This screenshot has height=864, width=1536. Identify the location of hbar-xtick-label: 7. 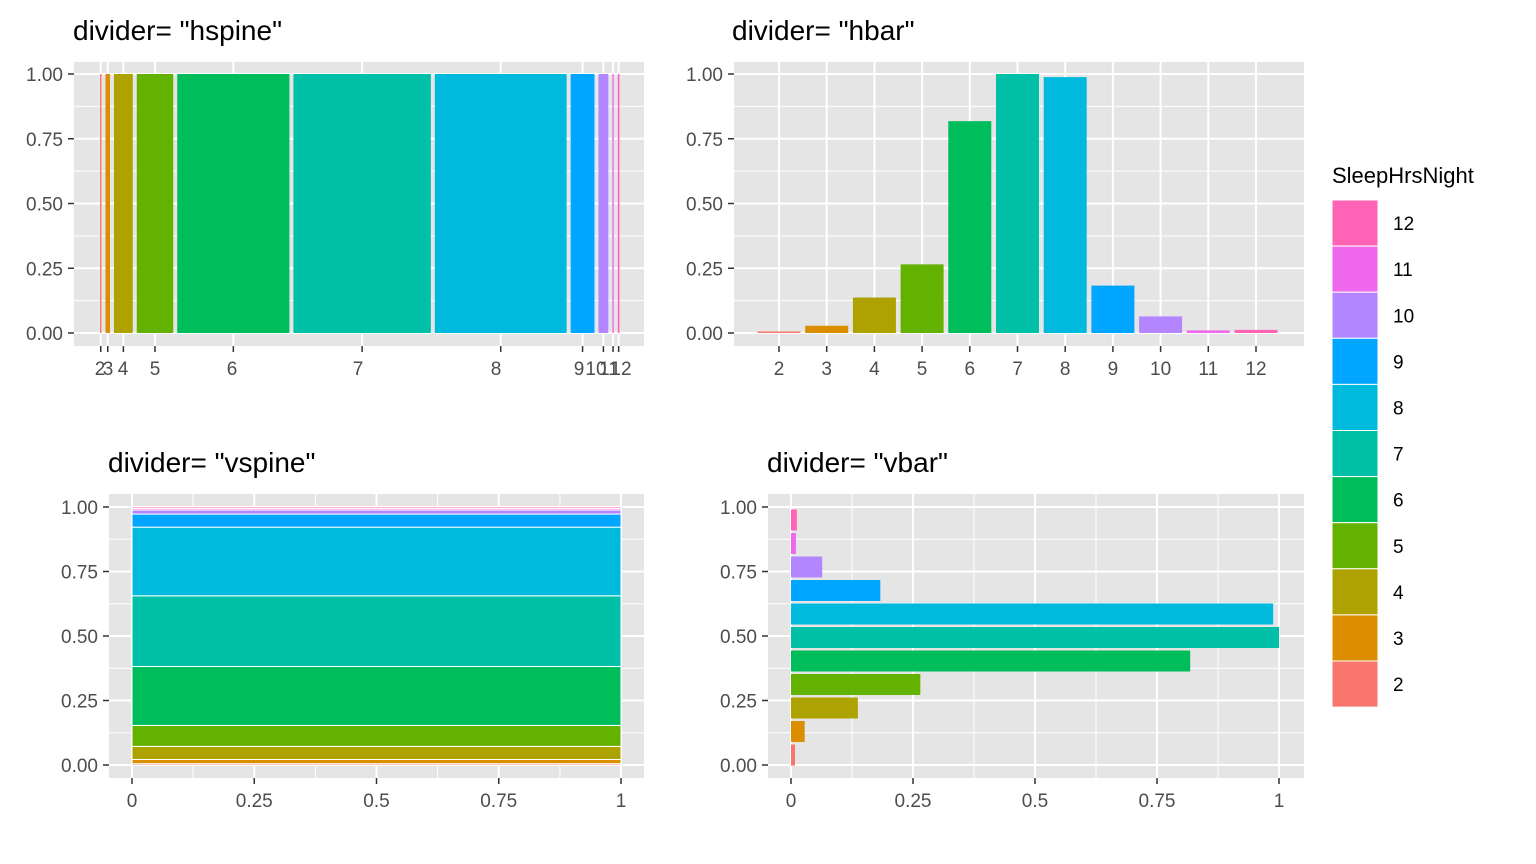
(1017, 369).